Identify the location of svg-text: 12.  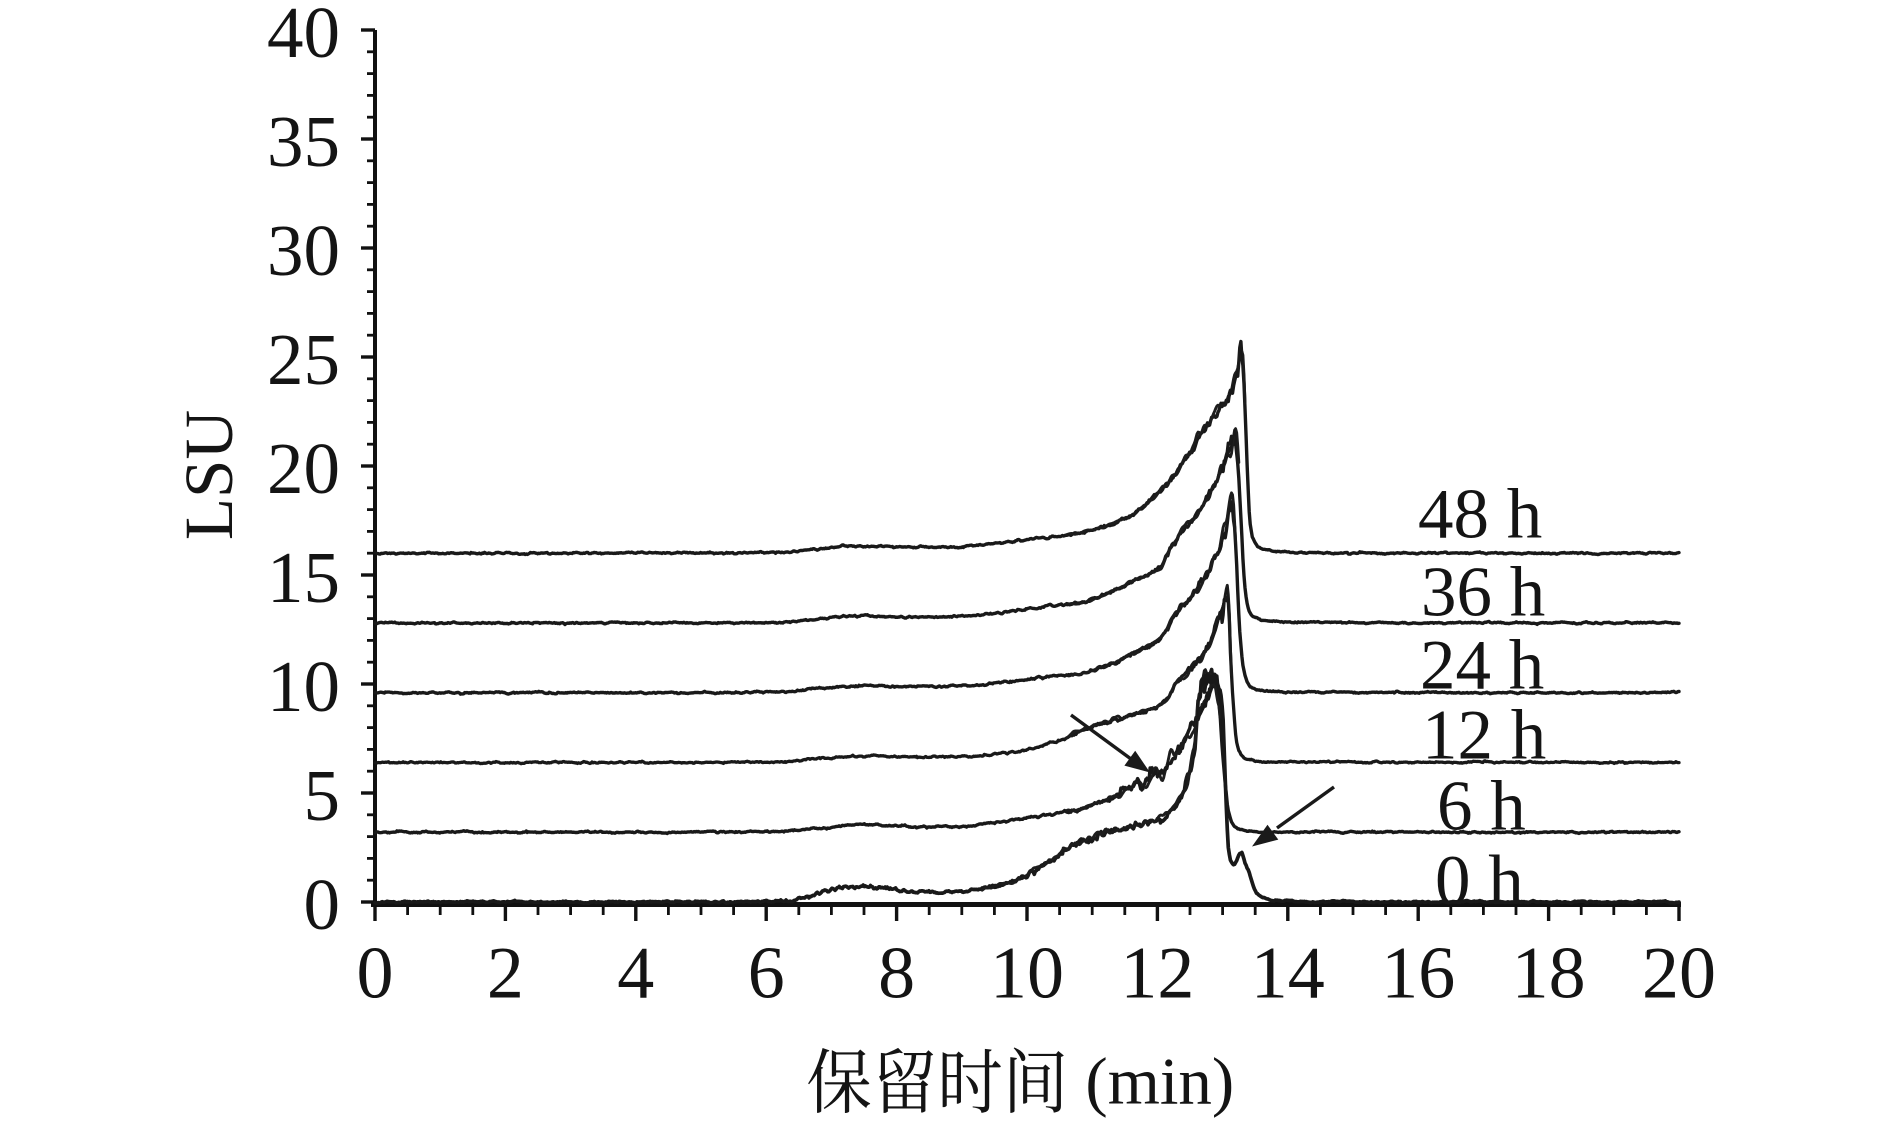
(1157, 974).